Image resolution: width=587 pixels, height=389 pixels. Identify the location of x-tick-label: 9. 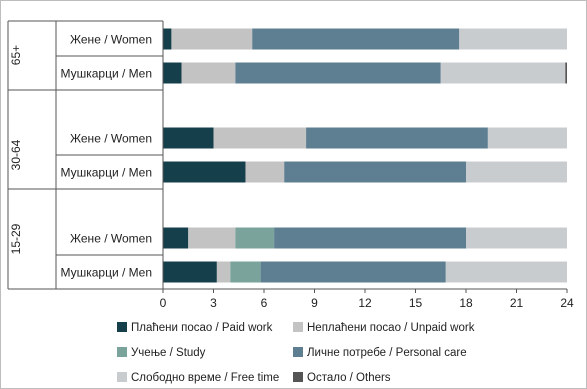
(314, 303).